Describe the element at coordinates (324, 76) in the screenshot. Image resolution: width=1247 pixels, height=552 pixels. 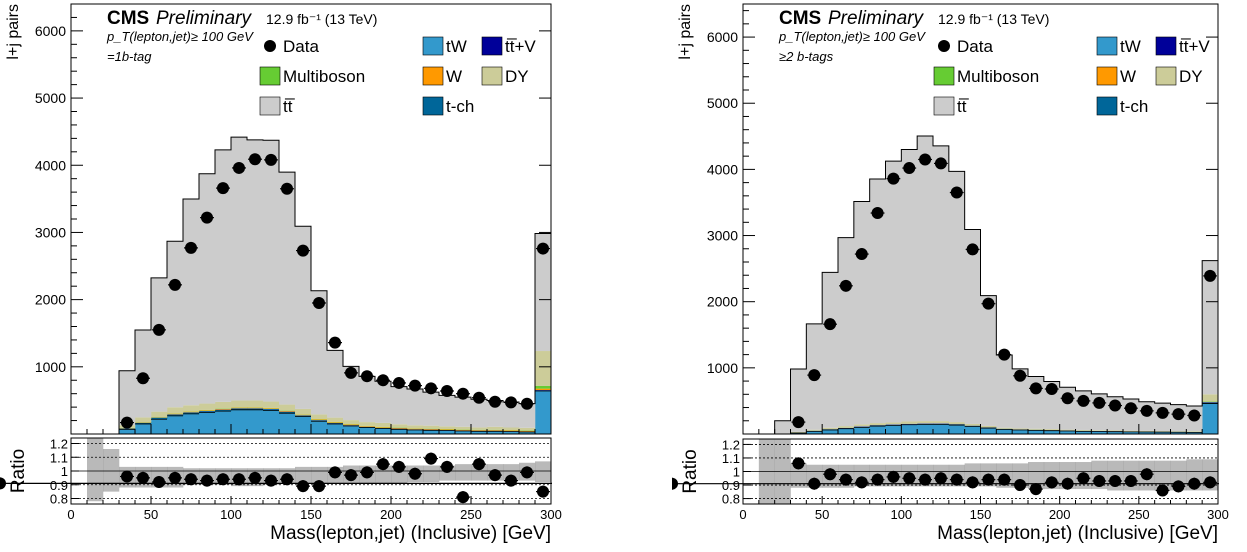
I see `legend-multiboson-label: Multiboson` at that location.